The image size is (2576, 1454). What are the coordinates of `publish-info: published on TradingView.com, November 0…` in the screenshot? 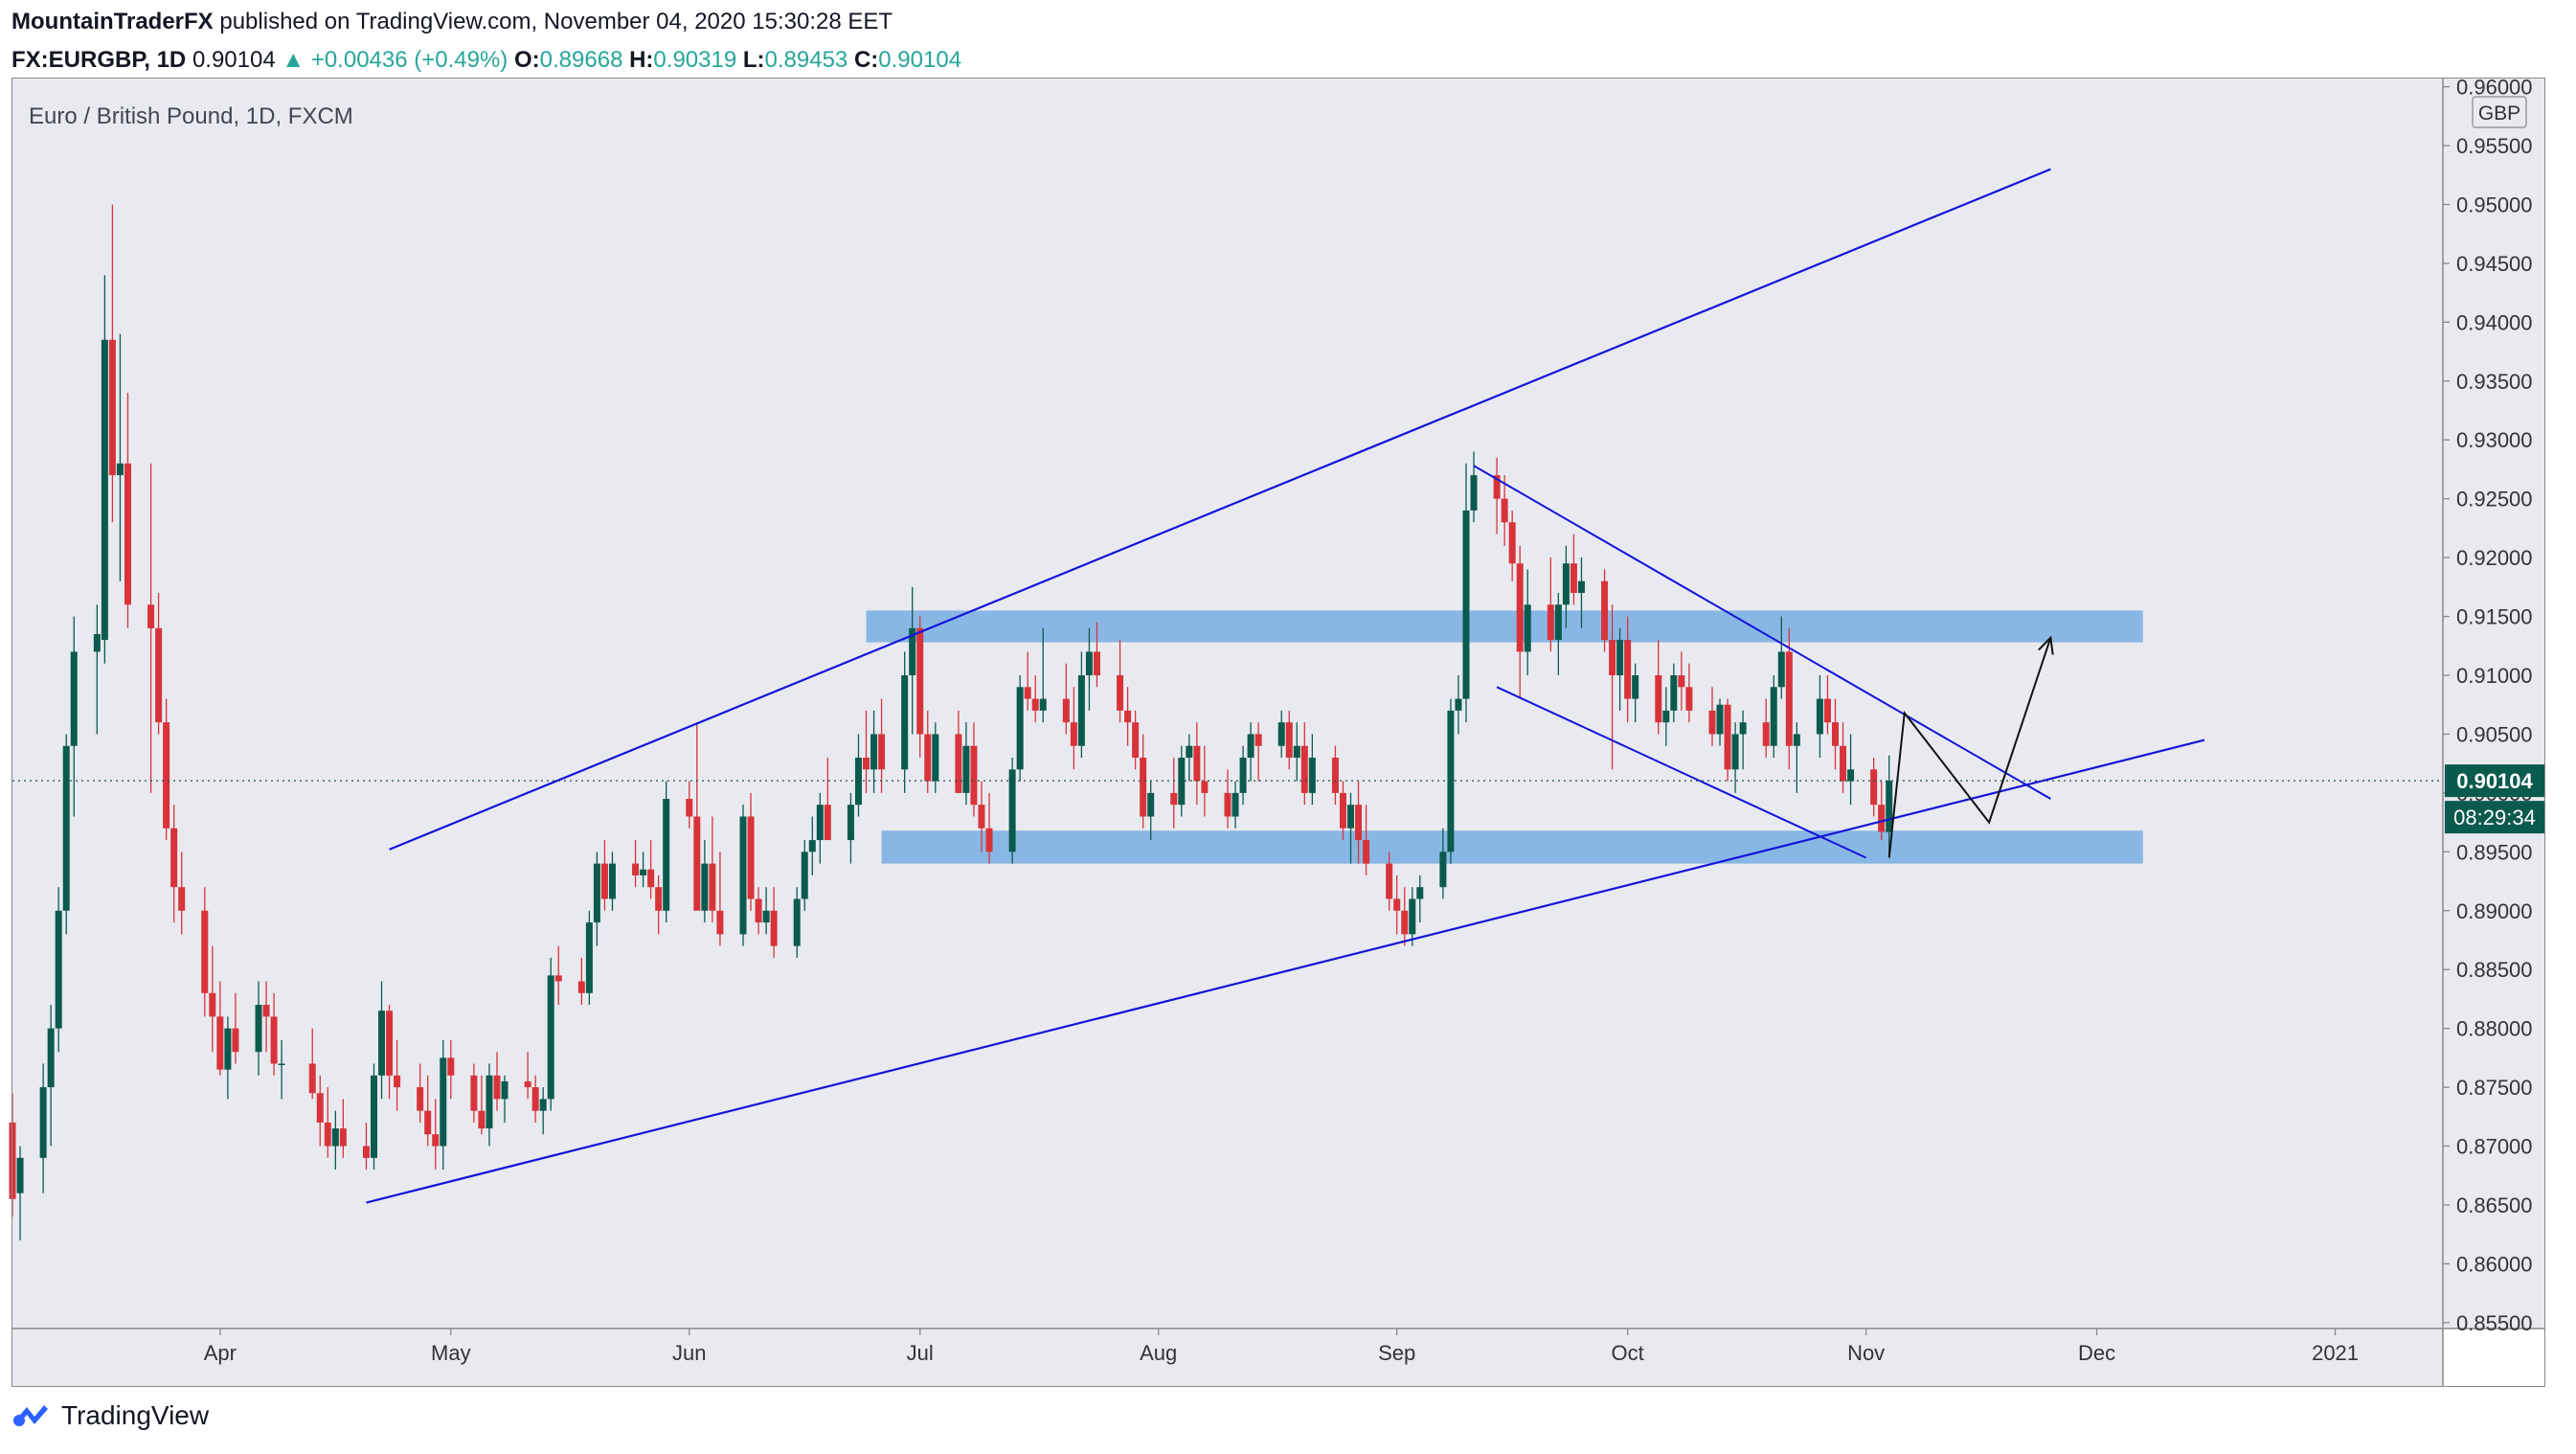 It's located at (553, 21).